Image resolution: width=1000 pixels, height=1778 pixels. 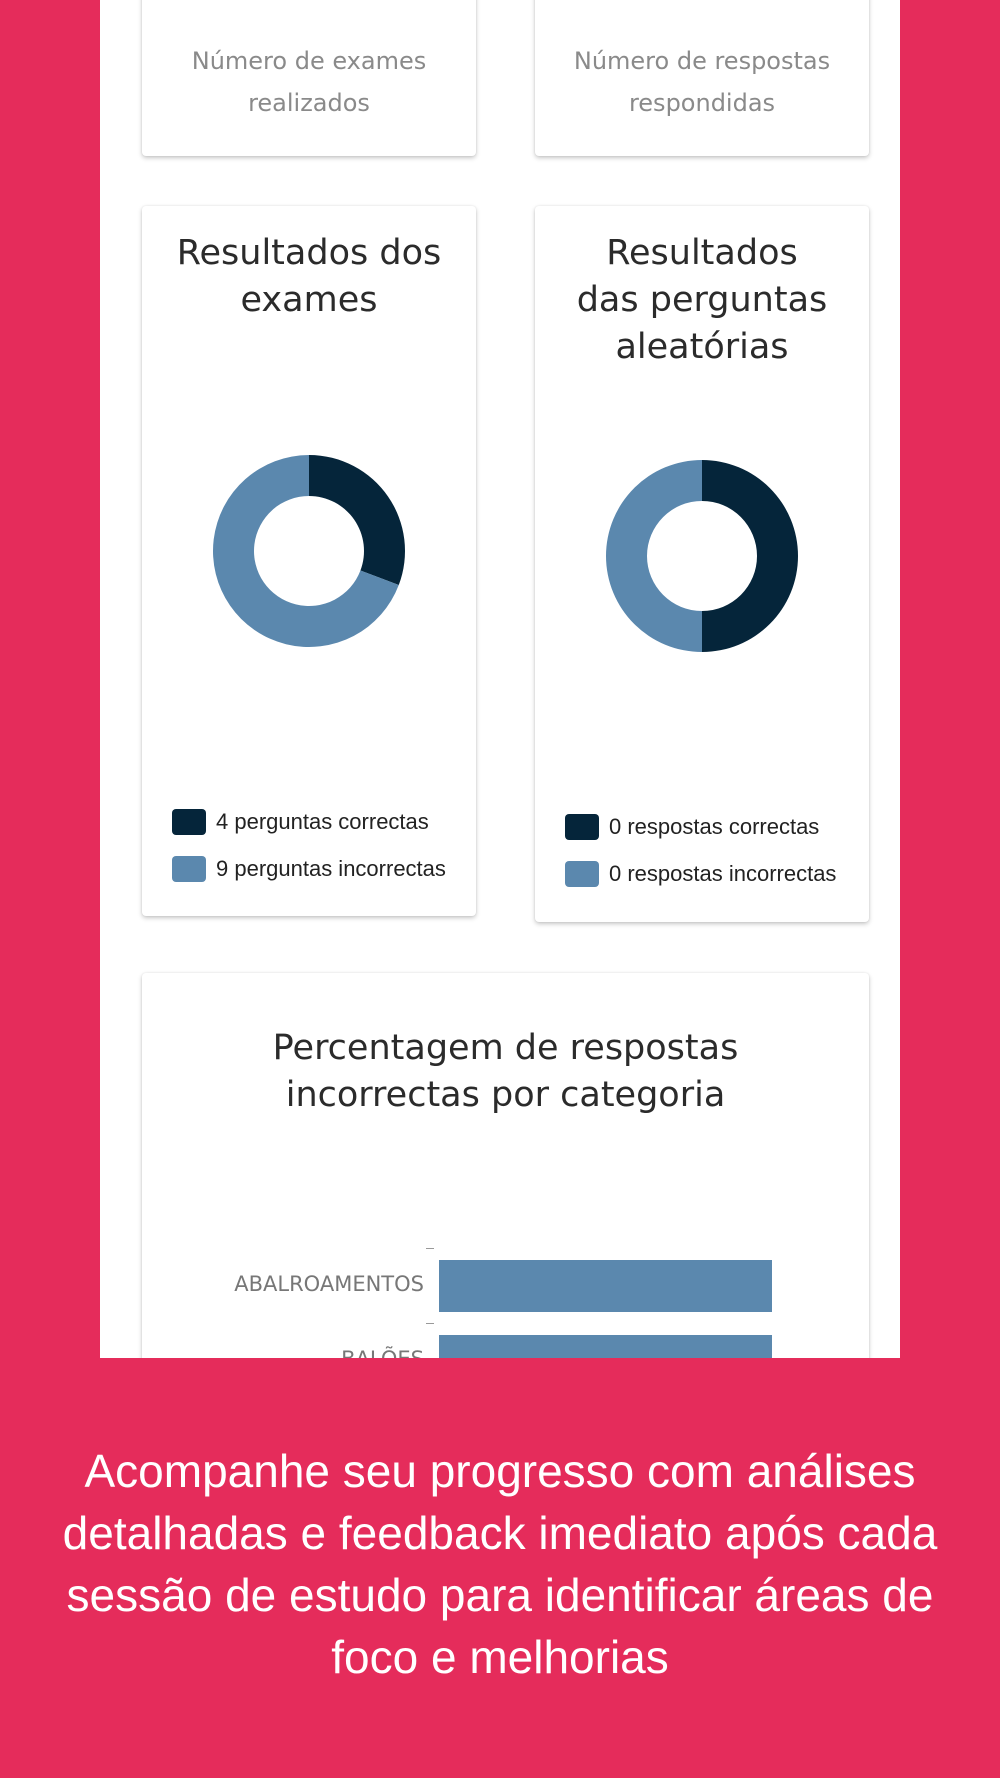 I want to click on category-label: BALÕES, so click(x=382, y=1352).